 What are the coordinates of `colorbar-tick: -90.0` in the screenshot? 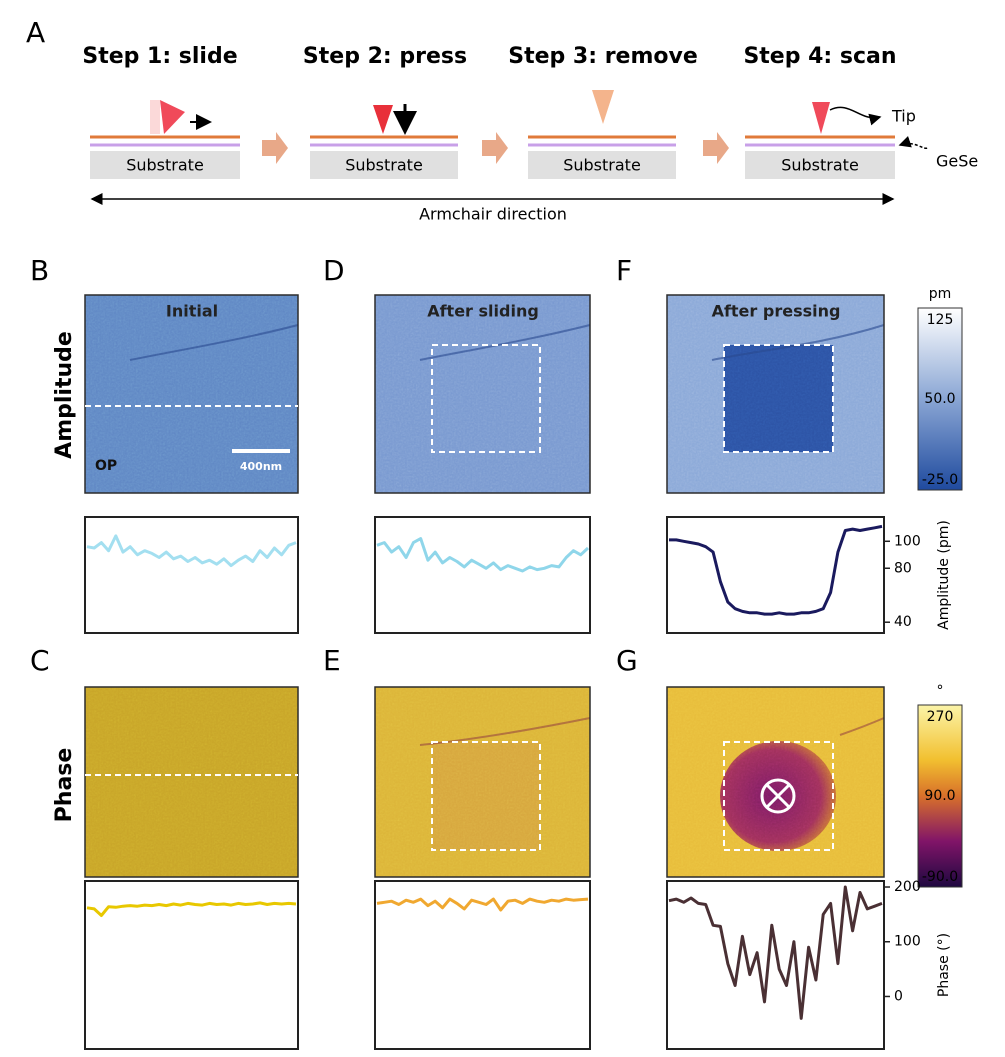 It's located at (940, 877).